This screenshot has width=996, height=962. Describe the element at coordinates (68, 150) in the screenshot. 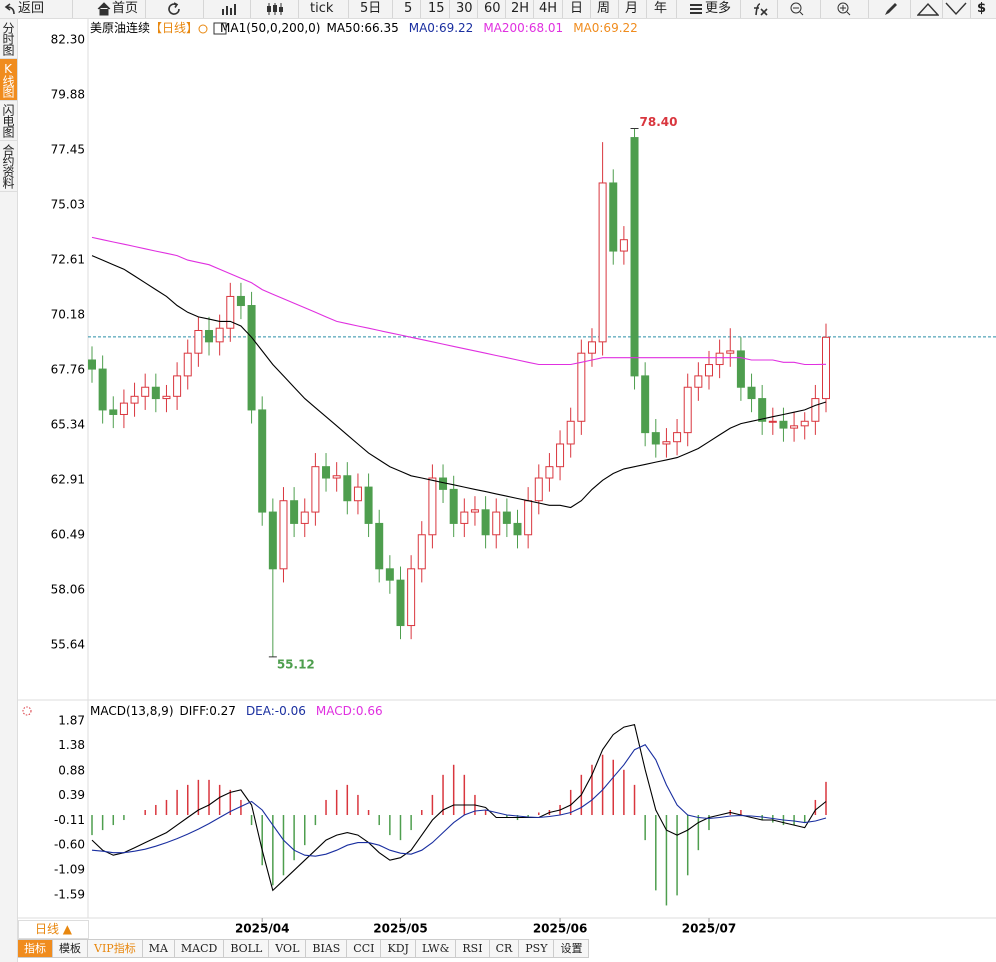

I see `y-tick-label: 77.45` at that location.